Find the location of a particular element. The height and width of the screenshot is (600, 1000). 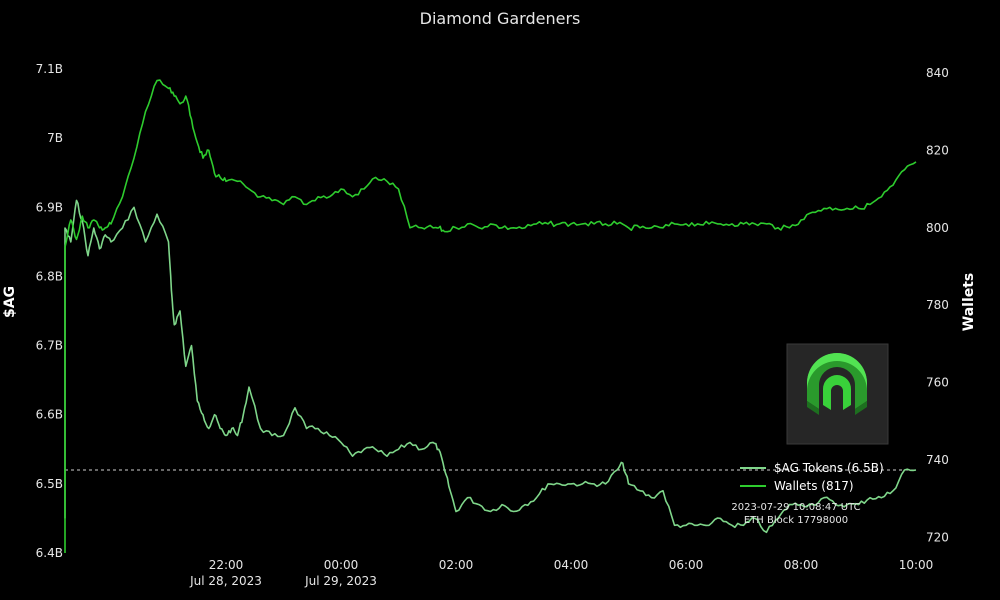

x-tick-label: 00:00 is located at coordinates (341, 565).